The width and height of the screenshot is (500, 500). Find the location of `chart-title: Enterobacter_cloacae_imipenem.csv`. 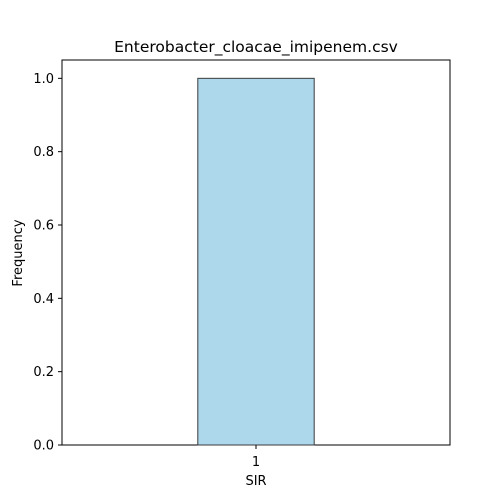

chart-title: Enterobacter_cloacae_imipenem.csv is located at coordinates (256, 47).